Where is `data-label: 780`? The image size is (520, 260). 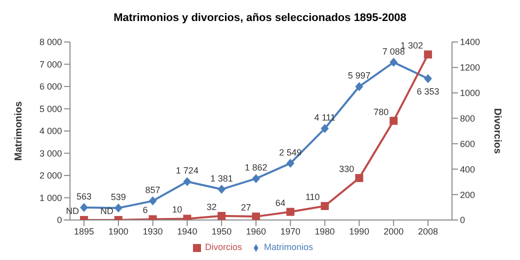
data-label: 780 is located at coordinates (381, 111).